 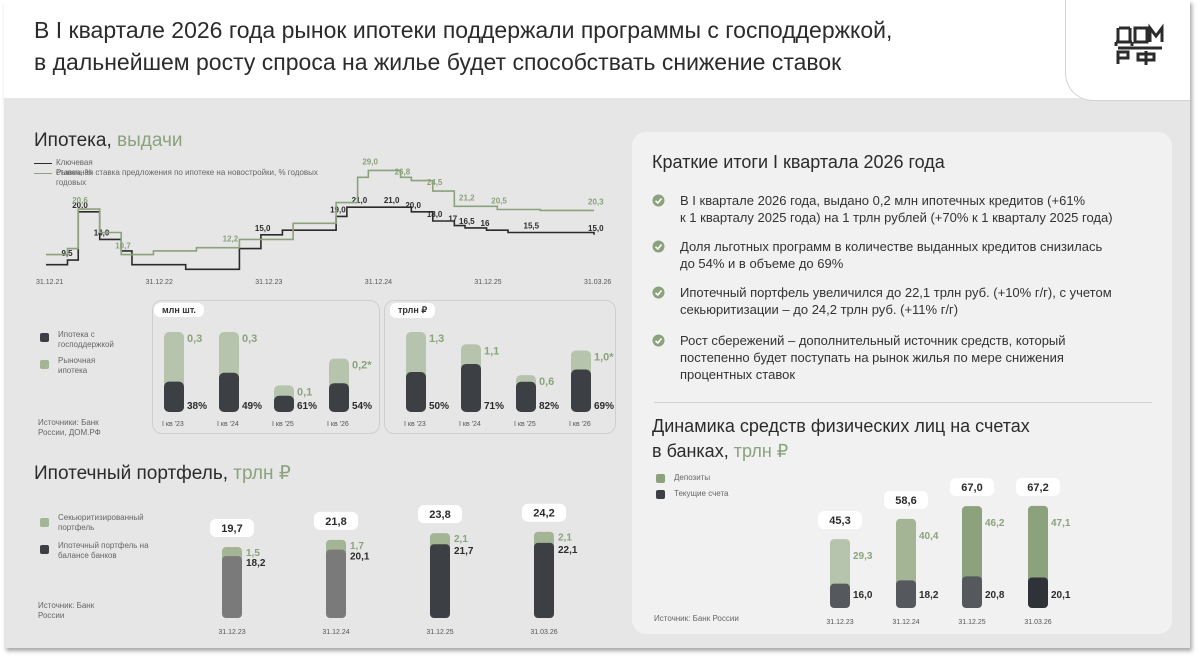 I want to click on count-cat-label-3: I кв '26, so click(x=338, y=424).